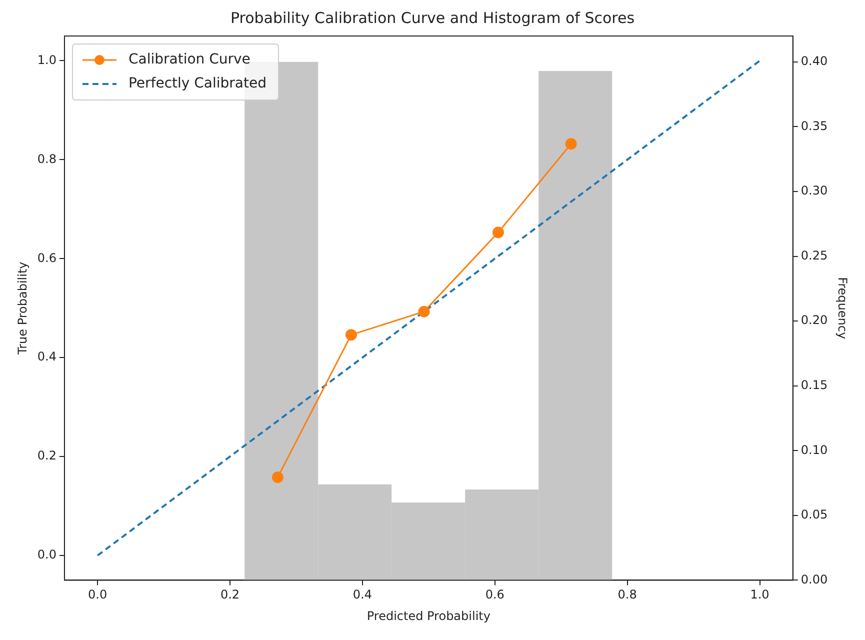 The image size is (865, 640). Describe the element at coordinates (428, 615) in the screenshot. I see `x-axis-title: Predicted Probability` at that location.